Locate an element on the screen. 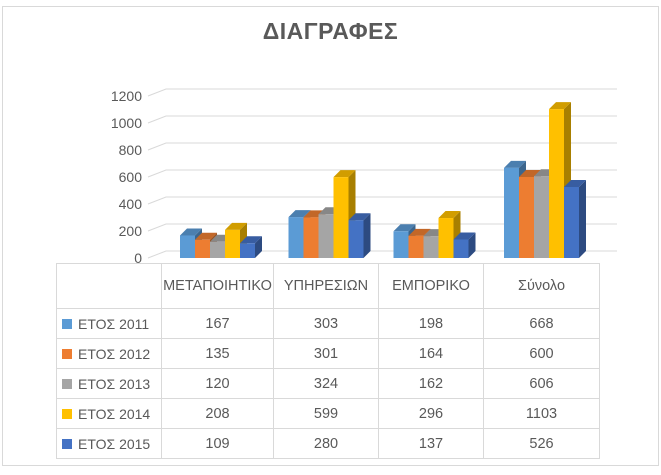 Image resolution: width=661 pixels, height=475 pixels. value-cell: 135 is located at coordinates (217, 353).